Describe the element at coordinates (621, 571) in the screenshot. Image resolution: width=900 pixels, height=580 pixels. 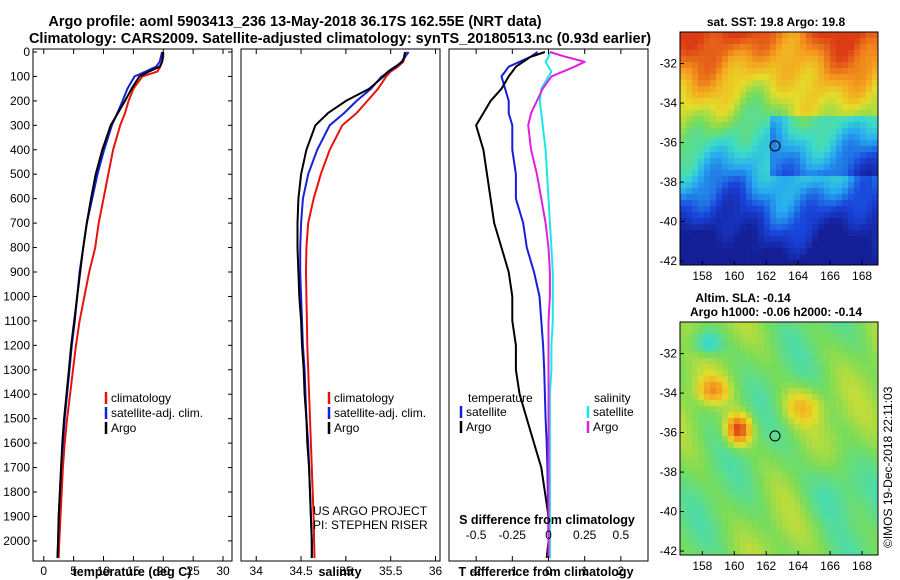
I see `difference-xtick-label: 2` at that location.